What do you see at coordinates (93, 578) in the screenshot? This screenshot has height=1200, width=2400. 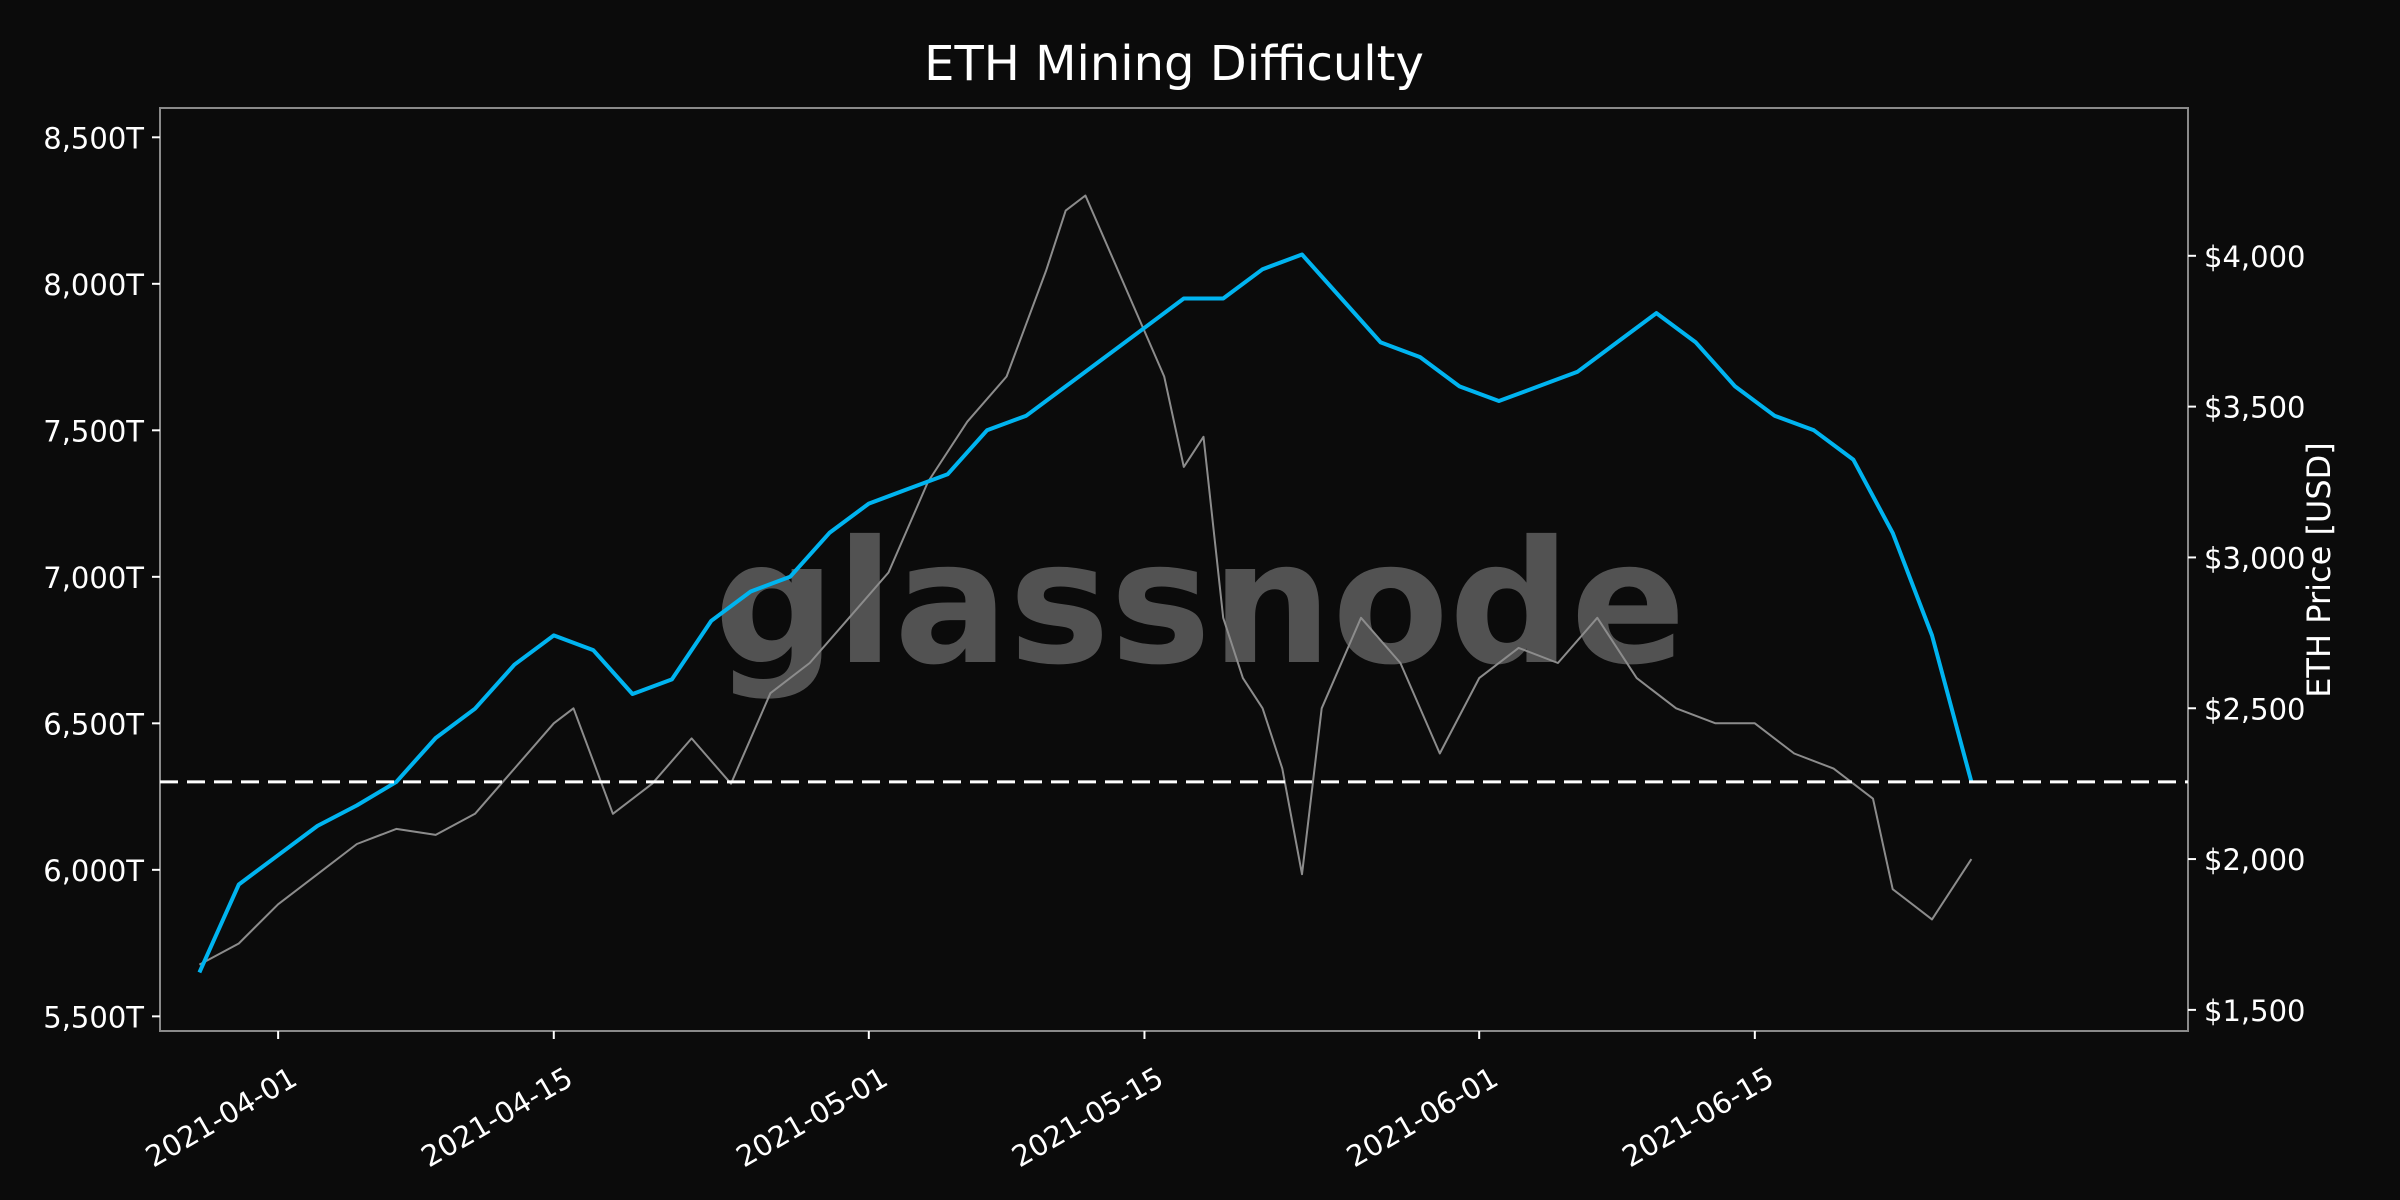 I see `left-tick-label: 7,000T` at bounding box center [93, 578].